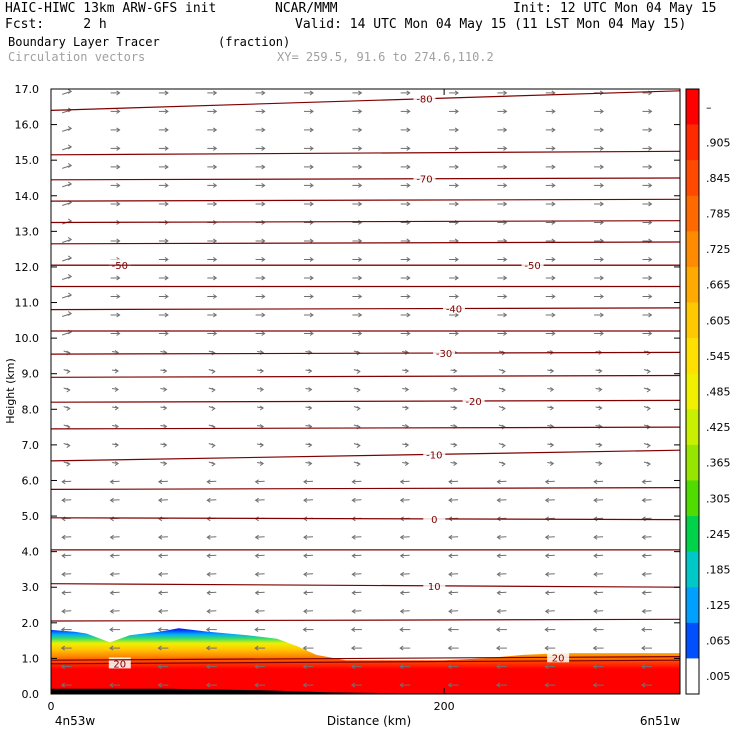 This screenshot has height=740, width=740. I want to click on y-tick-label: 16.0, so click(27, 125).